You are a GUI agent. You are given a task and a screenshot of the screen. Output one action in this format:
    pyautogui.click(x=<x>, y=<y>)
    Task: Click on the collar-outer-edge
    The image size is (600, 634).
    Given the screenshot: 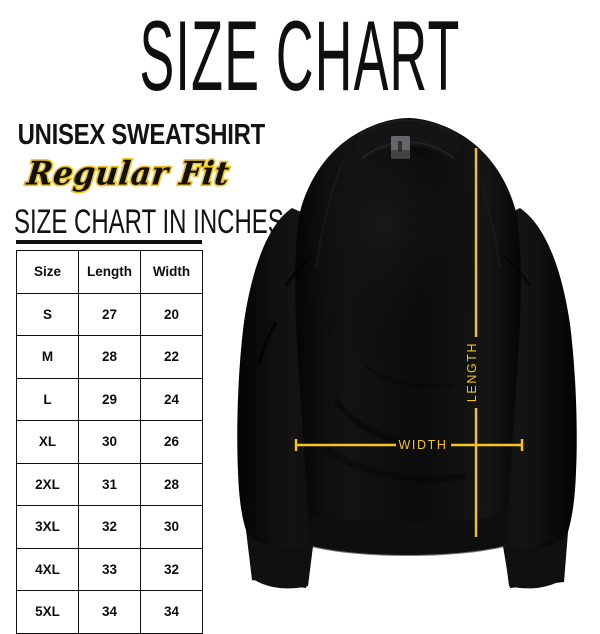 What is the action you would take?
    pyautogui.click(x=408, y=128)
    